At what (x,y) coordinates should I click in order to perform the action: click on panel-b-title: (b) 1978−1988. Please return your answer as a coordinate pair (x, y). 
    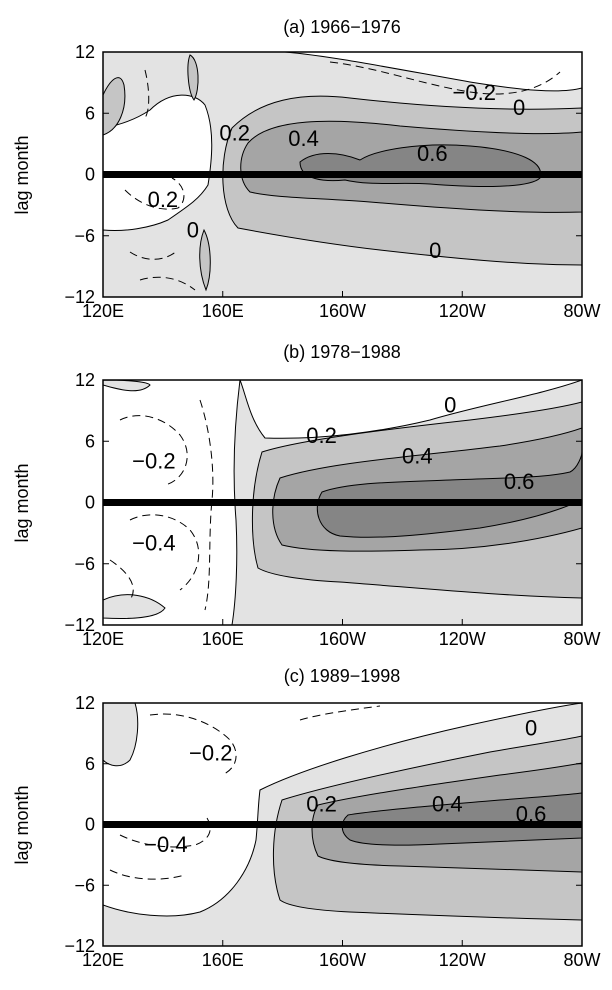
    Looking at the image, I should click on (342, 352).